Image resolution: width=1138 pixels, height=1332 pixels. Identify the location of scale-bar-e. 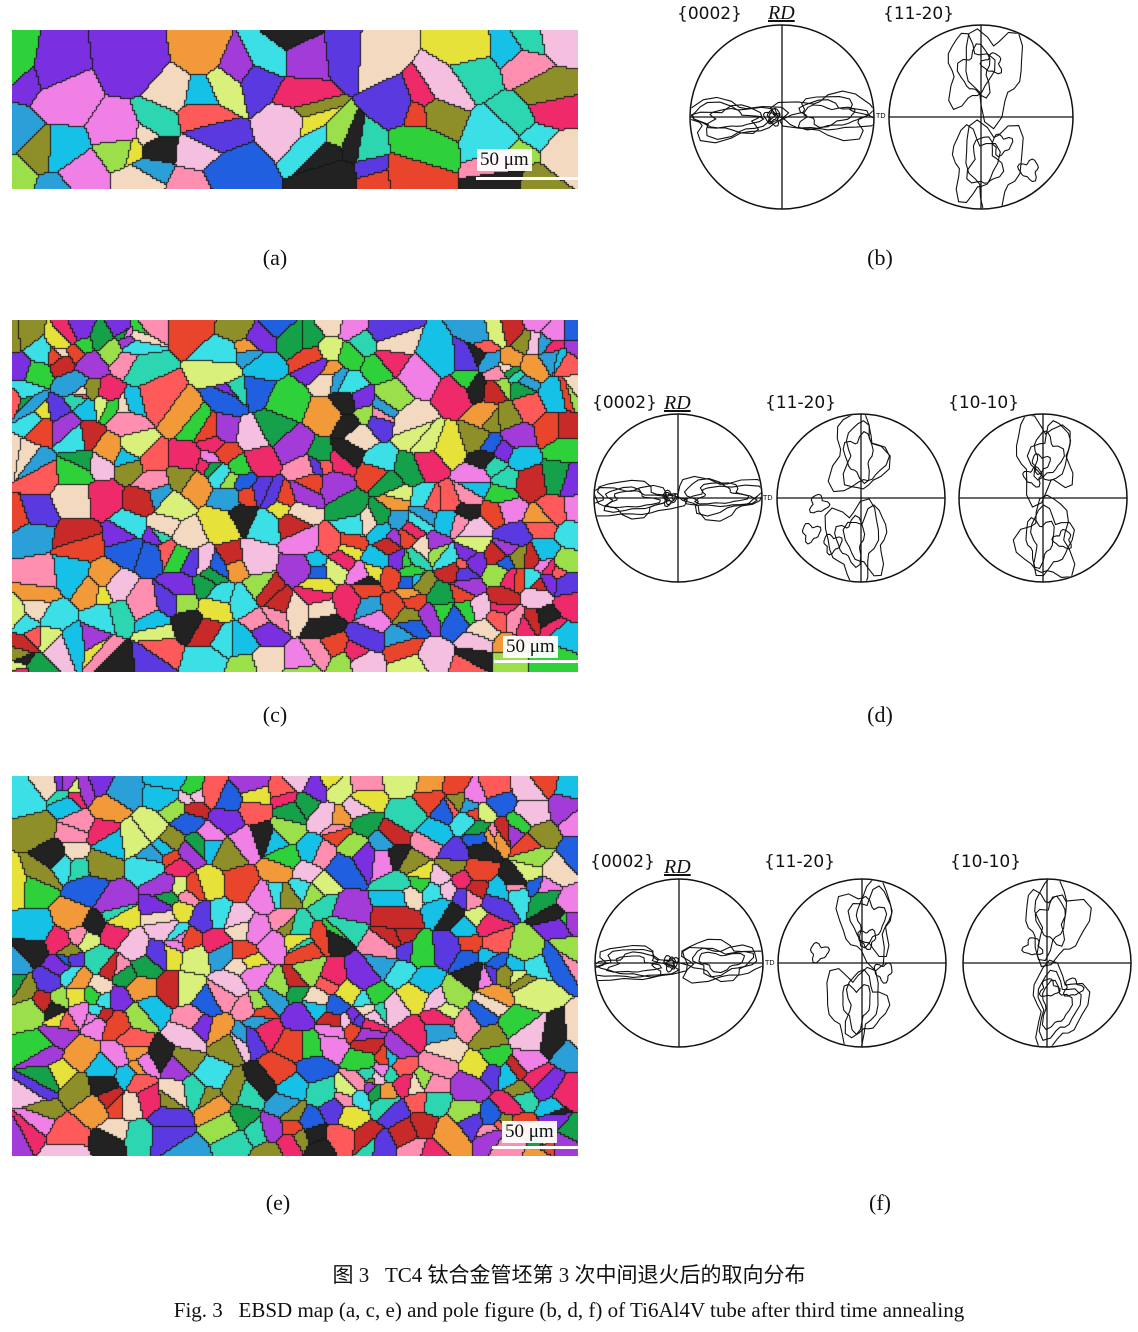
(535, 1147).